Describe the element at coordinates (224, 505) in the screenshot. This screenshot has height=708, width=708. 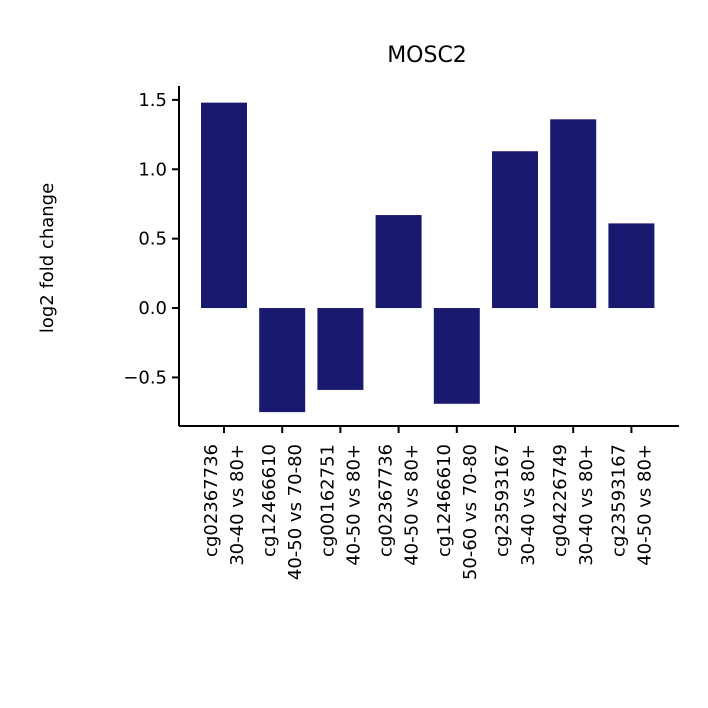
I see `x-tick-label-0: cg02367736 30-40 vs 80+` at that location.